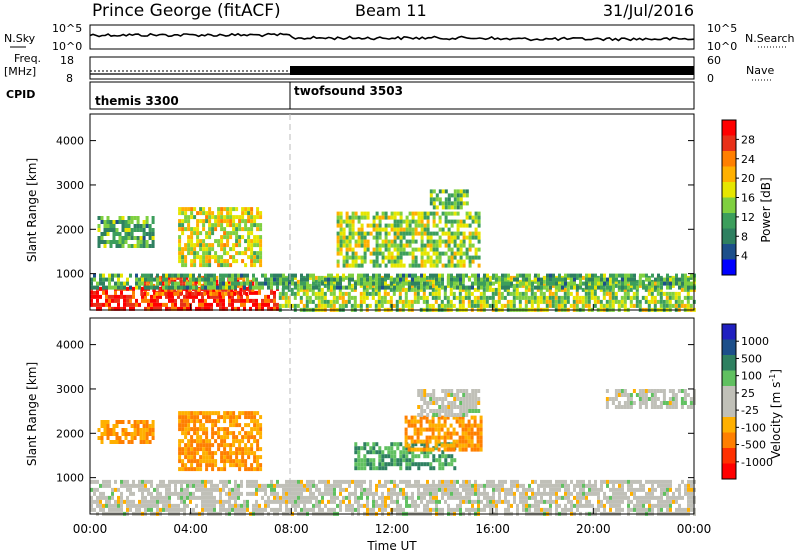  I want to click on y-tick-label: 3000, so click(70, 185).